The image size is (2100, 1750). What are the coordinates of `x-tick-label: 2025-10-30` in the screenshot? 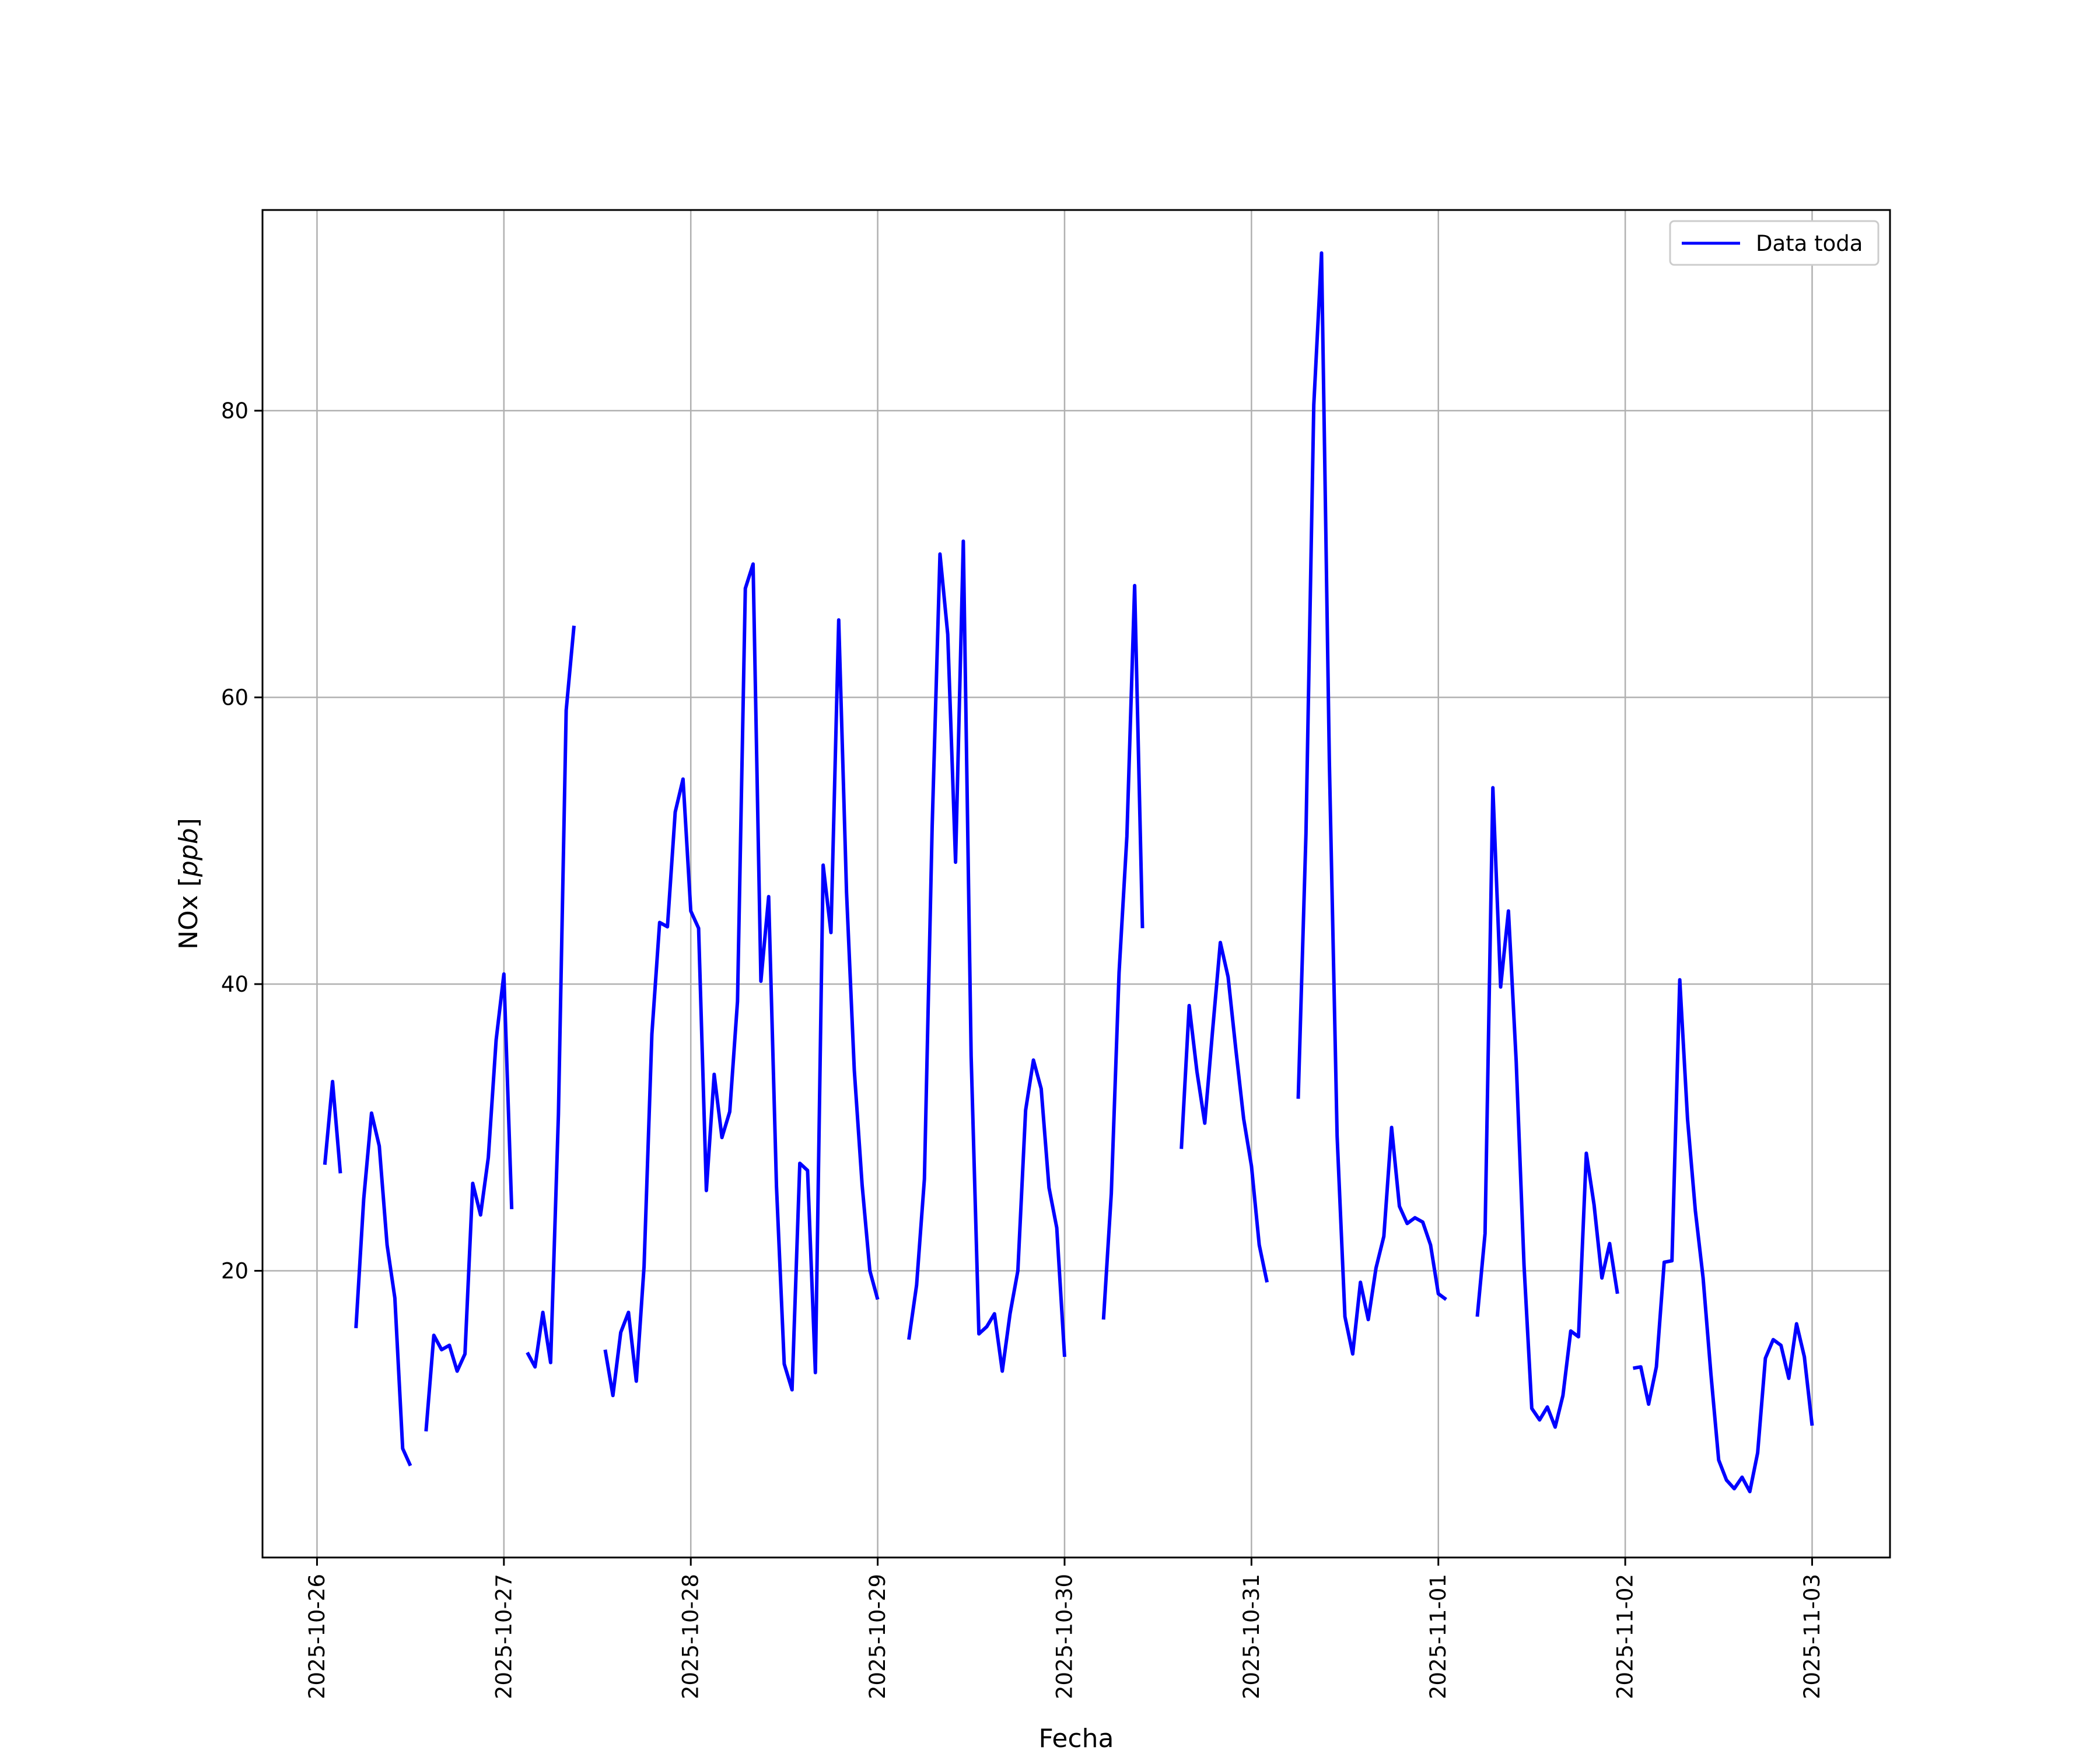 It's located at (1064, 1636).